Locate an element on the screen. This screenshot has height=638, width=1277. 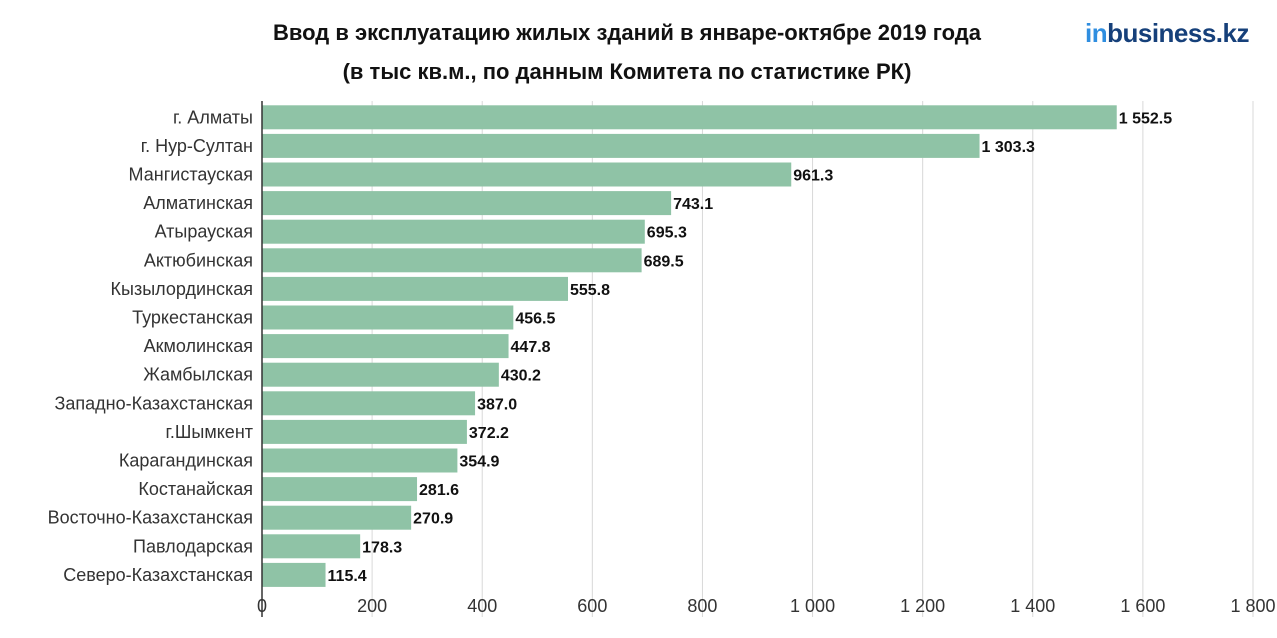
category-label: Жамбылская is located at coordinates (198, 375).